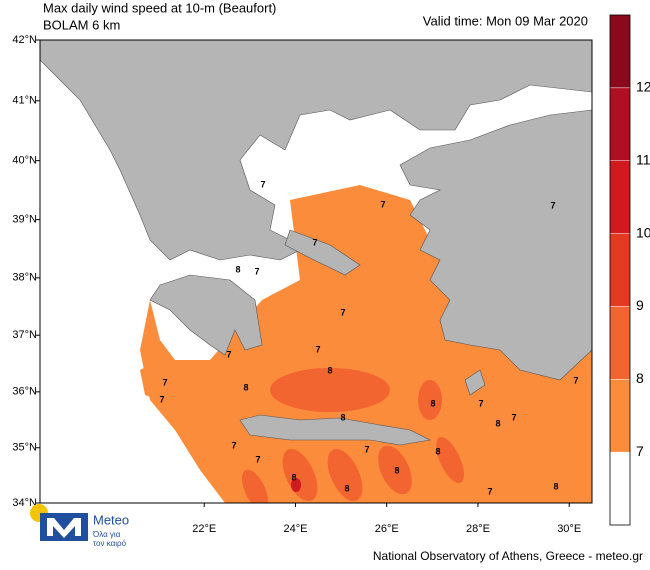 The height and width of the screenshot is (570, 650). Describe the element at coordinates (643, 87) in the screenshot. I see `colorbar-label: 12` at that location.